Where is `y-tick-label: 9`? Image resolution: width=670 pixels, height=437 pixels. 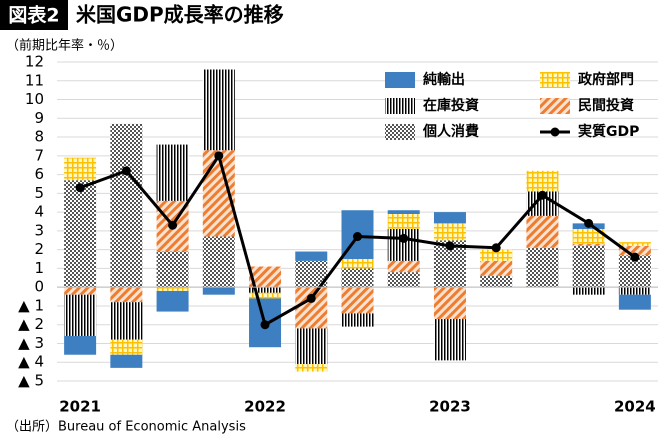
y-tick-label: 9 is located at coordinates (39, 118).